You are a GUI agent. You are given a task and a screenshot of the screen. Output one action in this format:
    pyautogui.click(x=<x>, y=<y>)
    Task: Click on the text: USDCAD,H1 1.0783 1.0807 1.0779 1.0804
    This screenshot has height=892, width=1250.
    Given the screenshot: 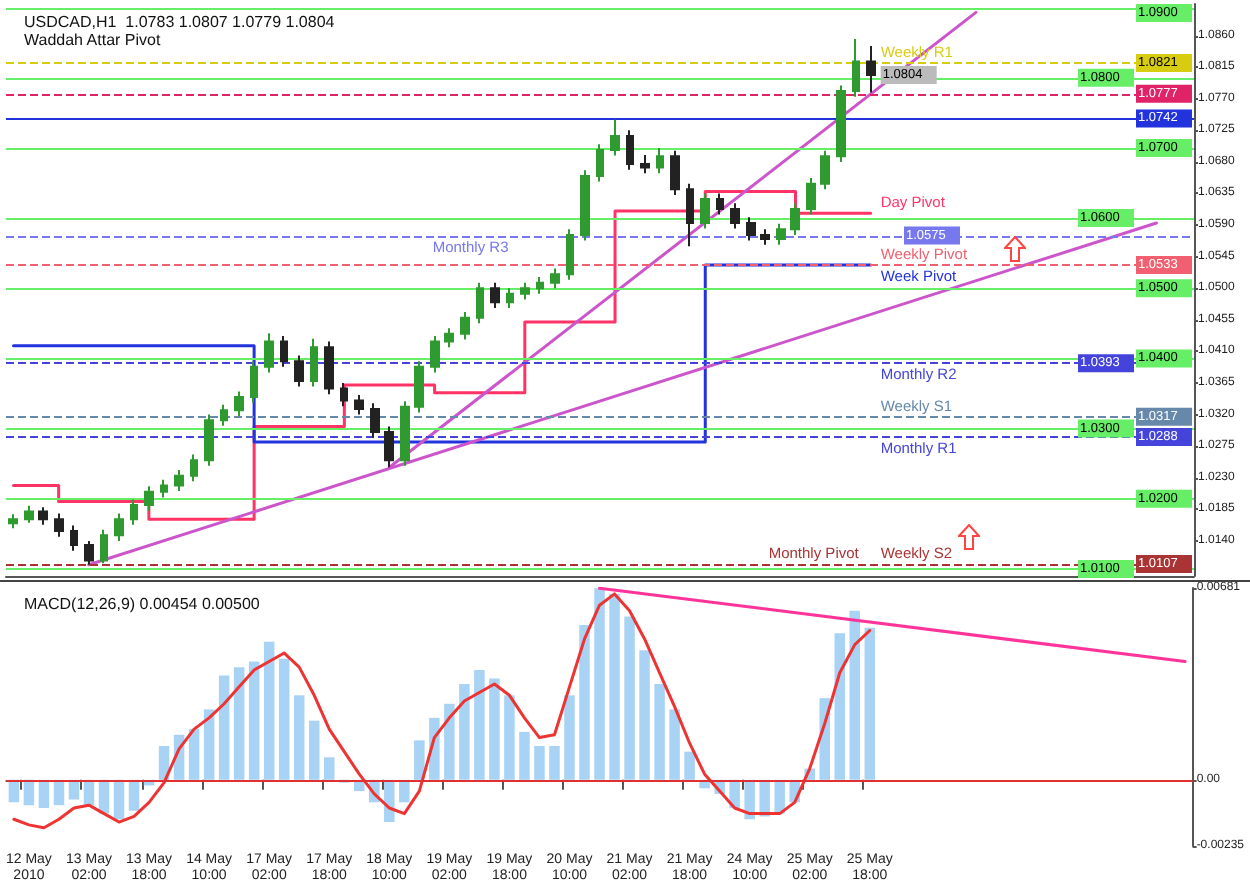 What is the action you would take?
    pyautogui.click(x=180, y=22)
    